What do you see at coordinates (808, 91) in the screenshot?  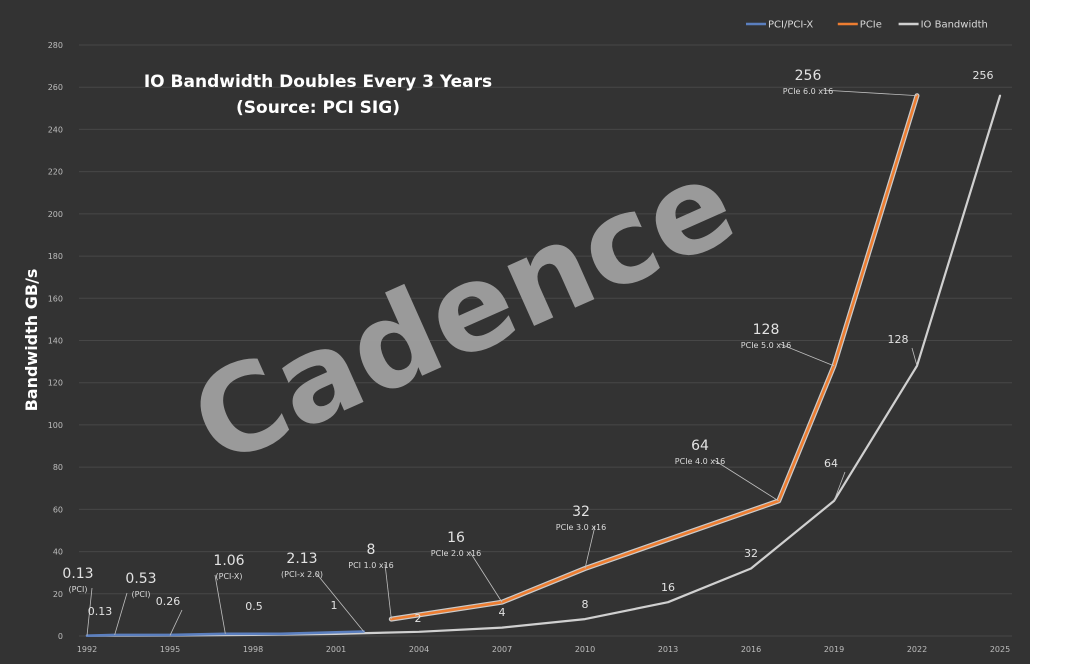 I see `data-label-sub: PCIe 6.0 x16` at bounding box center [808, 91].